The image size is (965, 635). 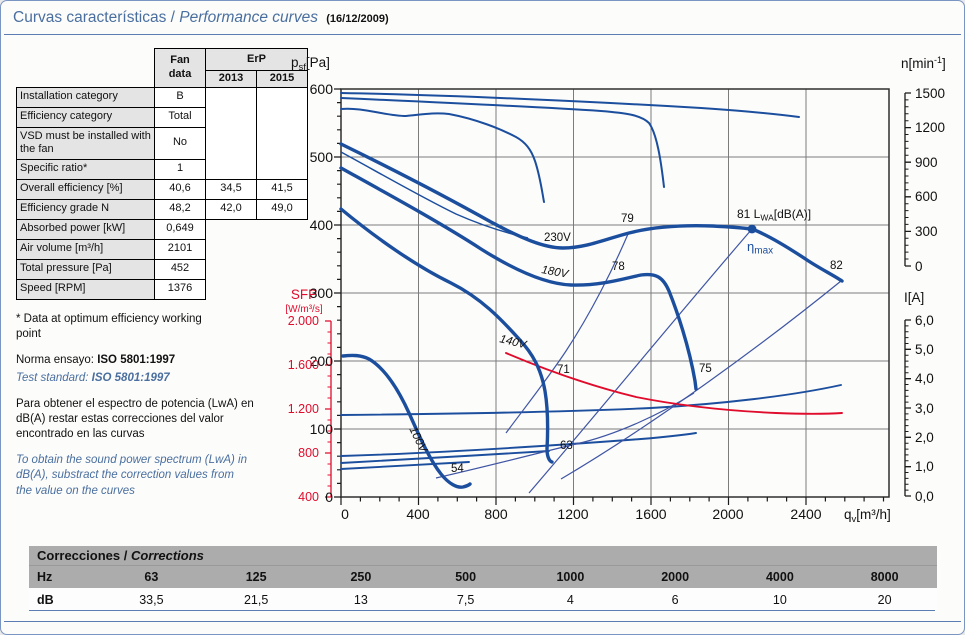 I want to click on table-row: Specific ratio* 1, so click(x=162, y=169).